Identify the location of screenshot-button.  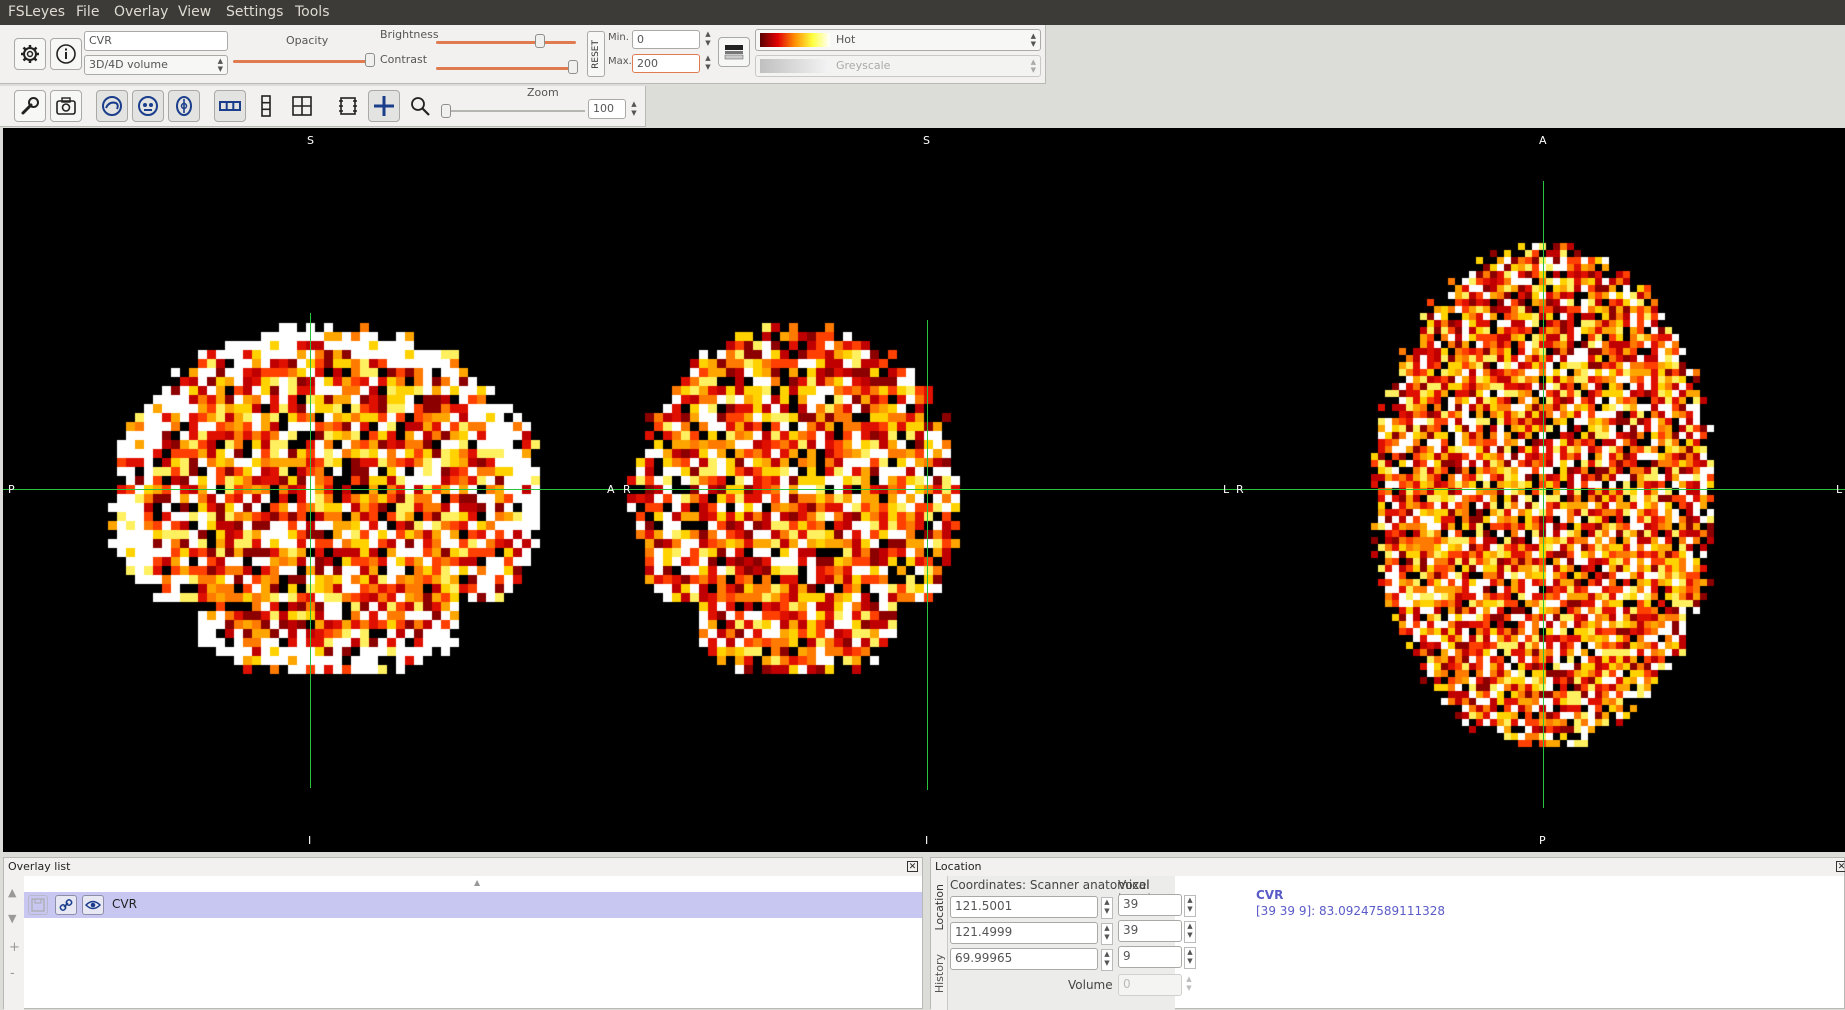
(66, 106).